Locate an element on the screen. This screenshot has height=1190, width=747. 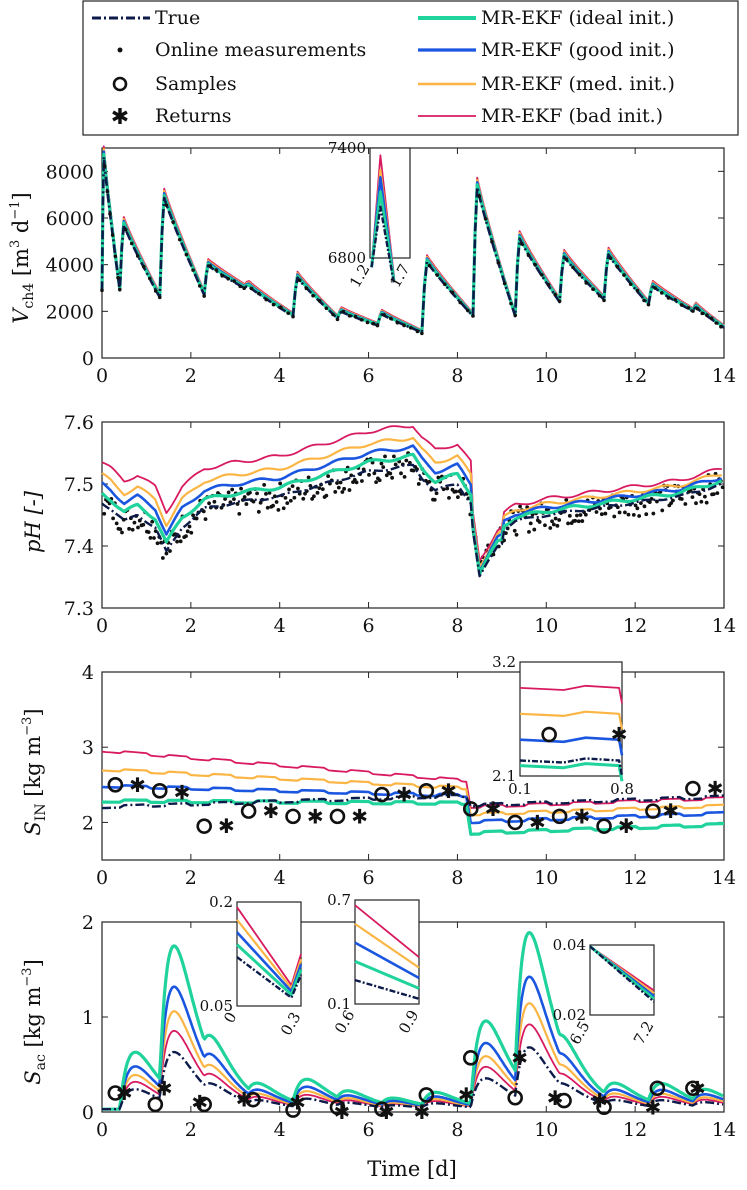
y-tick-label: 0 is located at coordinates (88, 359).